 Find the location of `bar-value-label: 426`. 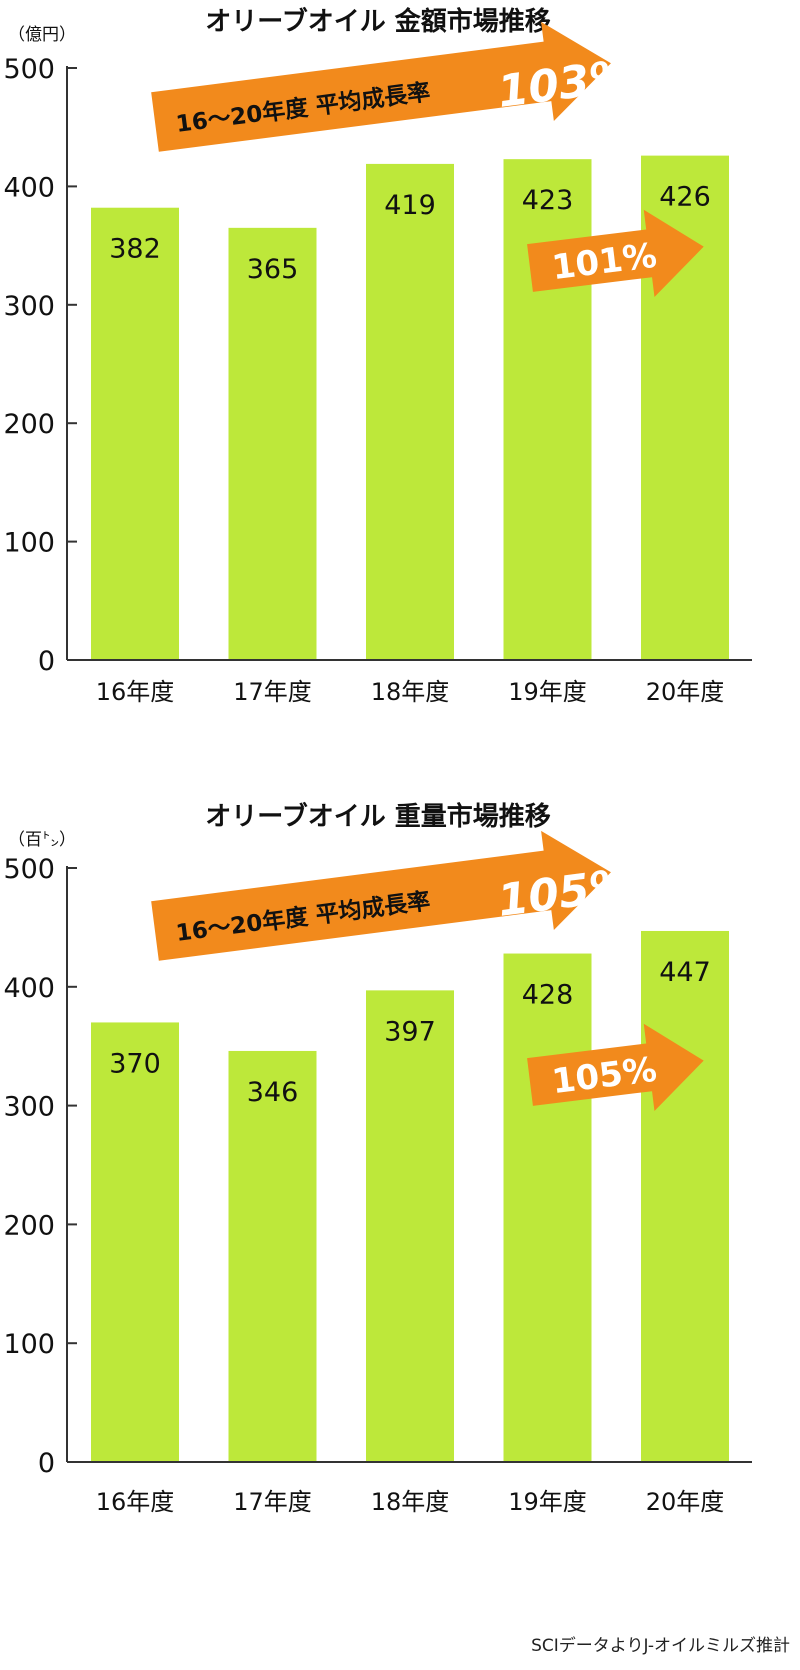

bar-value-label: 426 is located at coordinates (685, 197).